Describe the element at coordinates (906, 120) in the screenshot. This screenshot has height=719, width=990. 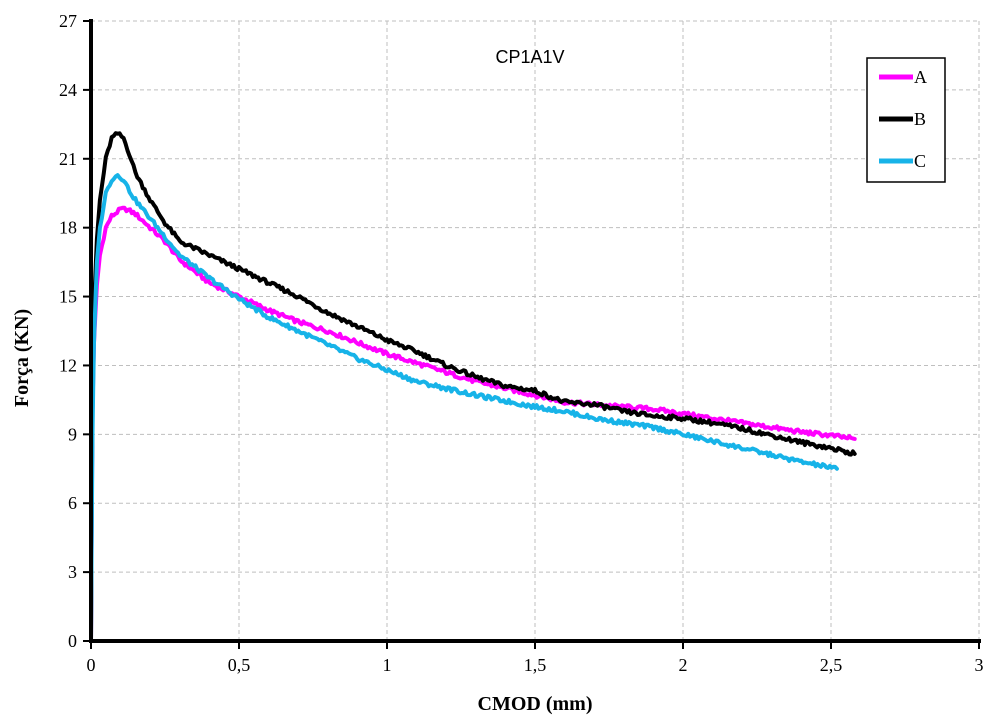
I see `legend: A B C` at that location.